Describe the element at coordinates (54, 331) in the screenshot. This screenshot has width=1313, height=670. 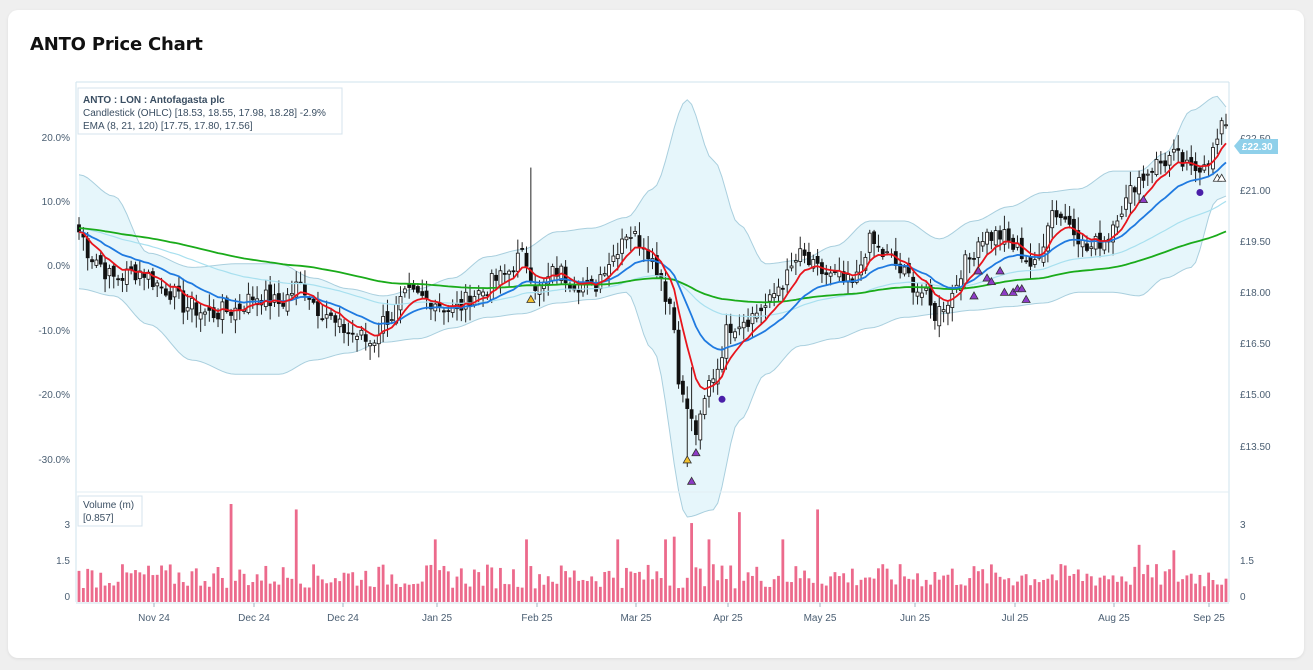
I see `y-left-tick-label: -10.0%` at that location.